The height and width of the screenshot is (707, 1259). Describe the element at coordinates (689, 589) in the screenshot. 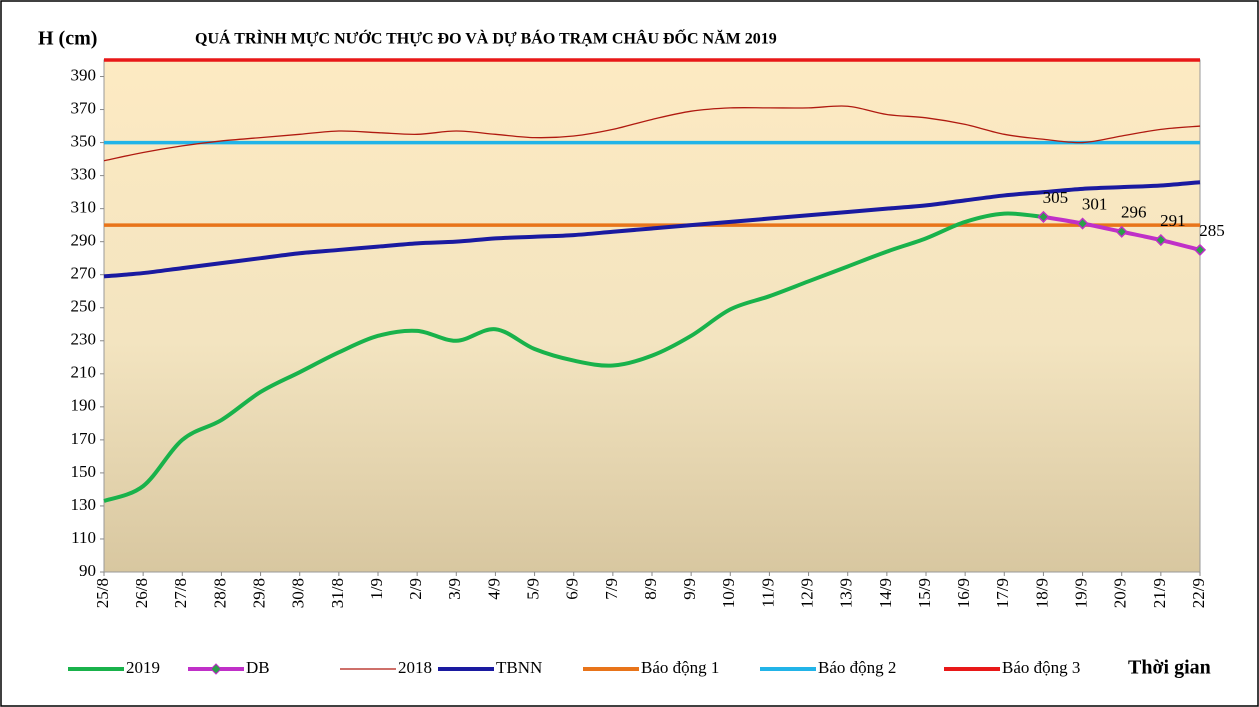

I see `x-tick-label: 9/9` at that location.